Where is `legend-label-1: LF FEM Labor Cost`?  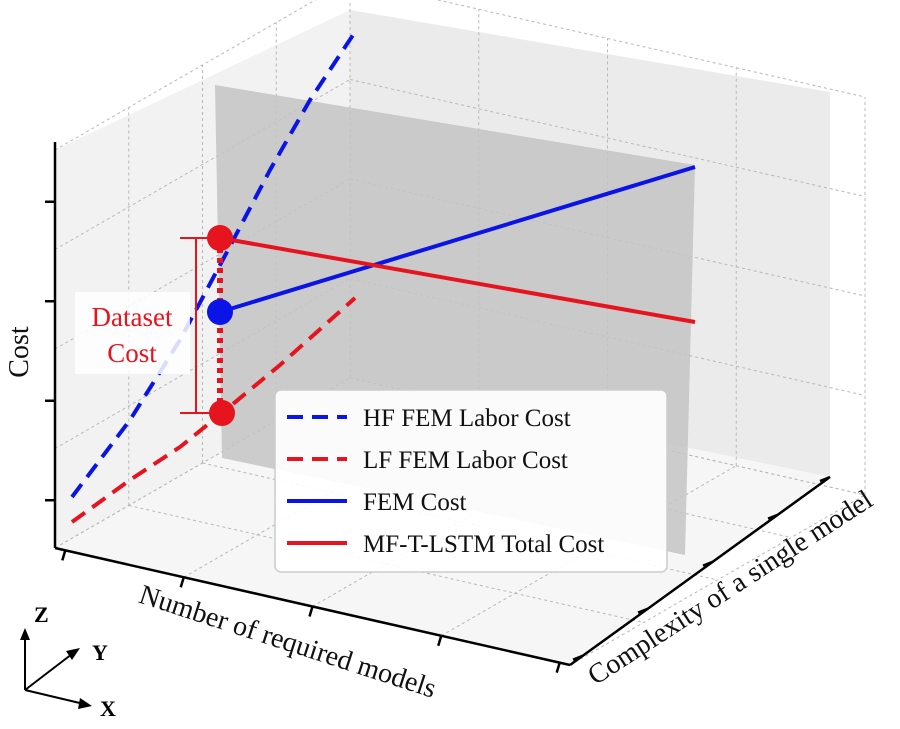
legend-label-1: LF FEM Labor Cost is located at coordinates (465, 460).